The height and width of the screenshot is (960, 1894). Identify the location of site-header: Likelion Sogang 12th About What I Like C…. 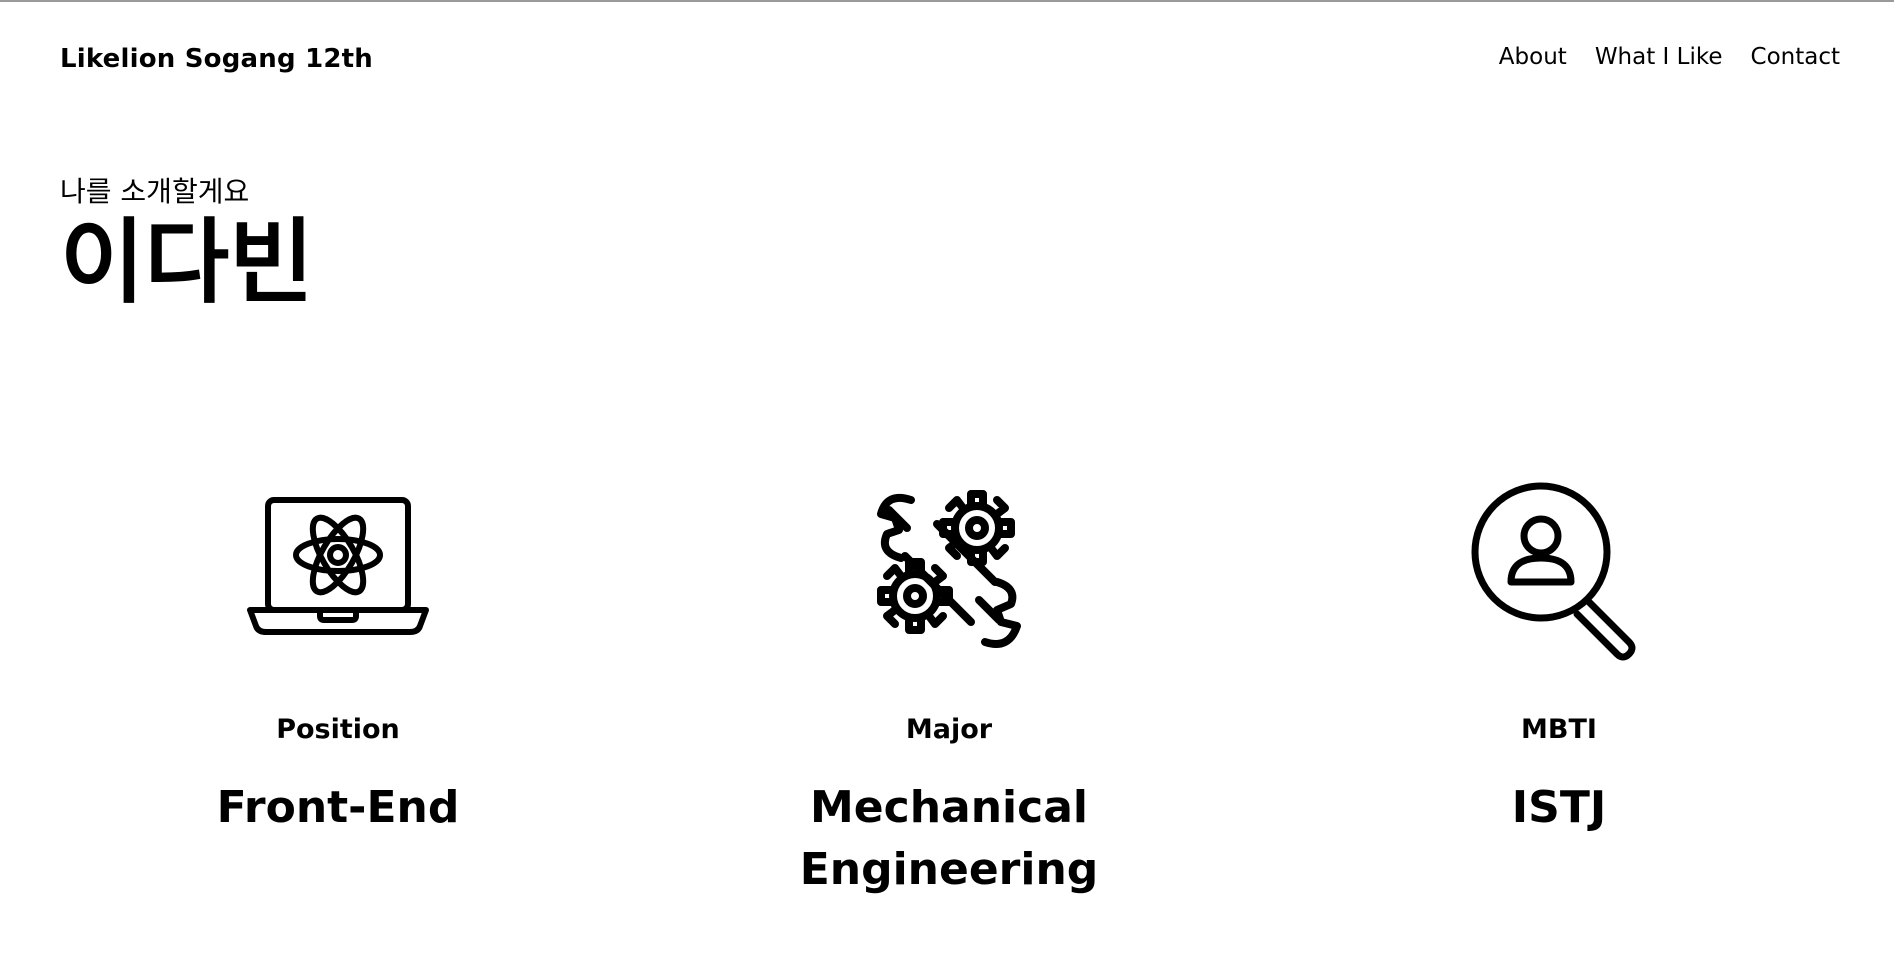
(950, 58).